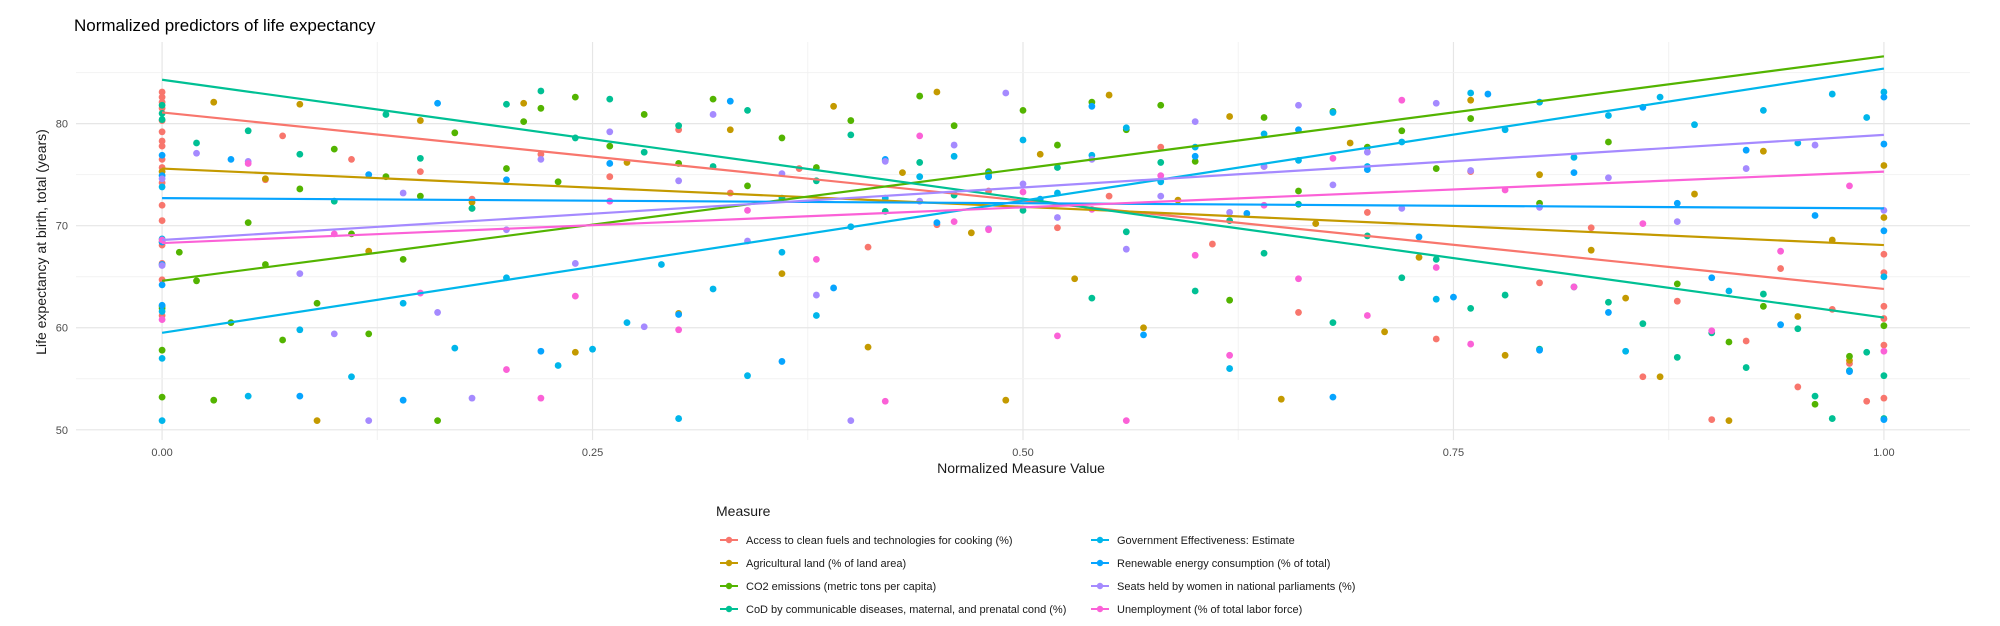 This screenshot has height=626, width=2000. I want to click on legend-item: Government Effectiveness: Estimate, so click(1193, 541).